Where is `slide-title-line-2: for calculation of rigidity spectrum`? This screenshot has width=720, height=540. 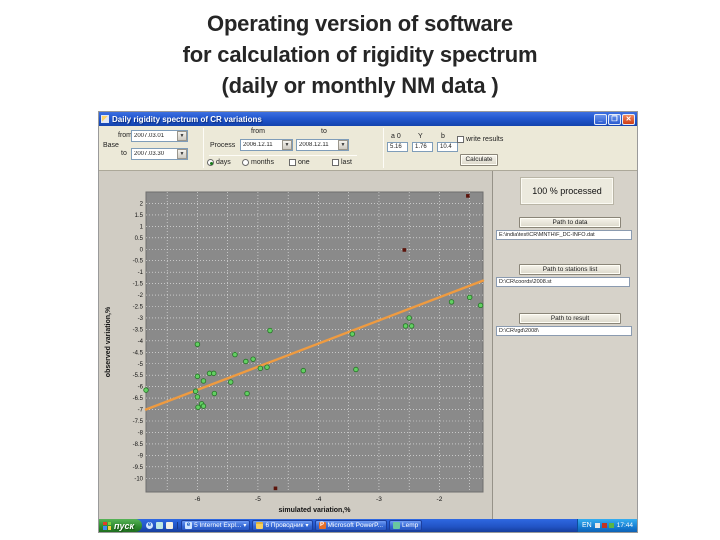
slide-title-line-2: for calculation of rigidity spectrum is located at coordinates (360, 54).